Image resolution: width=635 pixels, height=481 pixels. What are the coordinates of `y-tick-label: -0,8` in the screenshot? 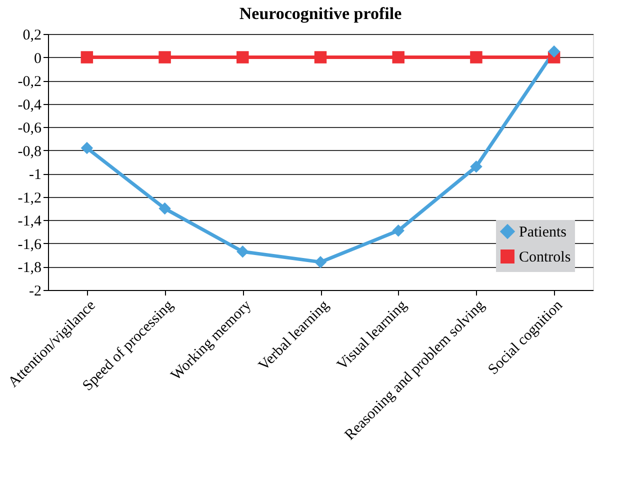 It's located at (30, 152).